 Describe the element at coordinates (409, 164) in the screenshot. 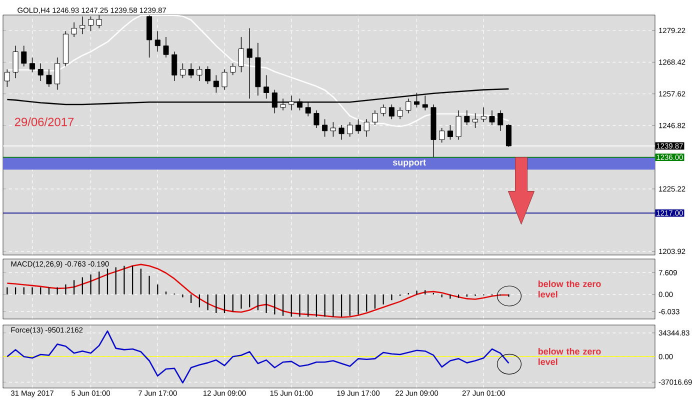

I see `band-label: support` at that location.